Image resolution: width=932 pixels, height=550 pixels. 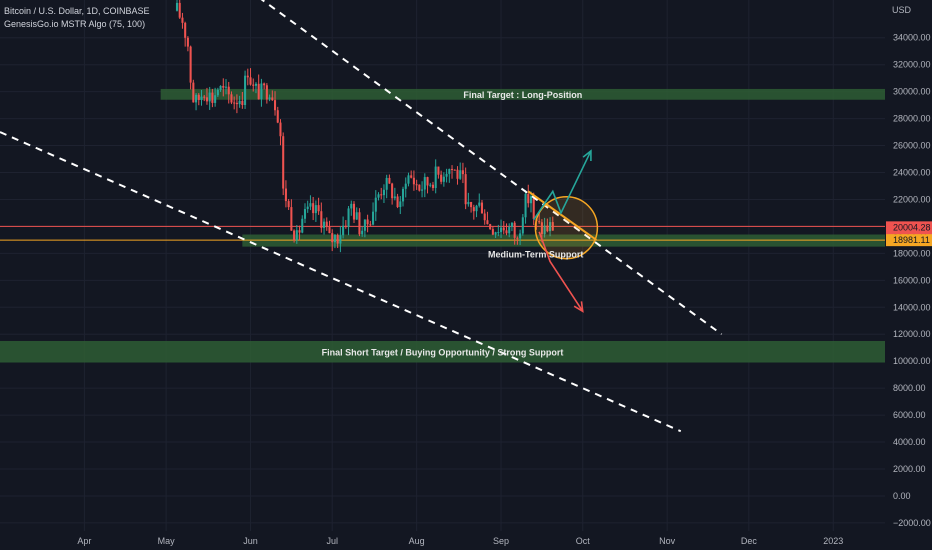 I want to click on price-tag-value: 20004.28, so click(x=912, y=227).